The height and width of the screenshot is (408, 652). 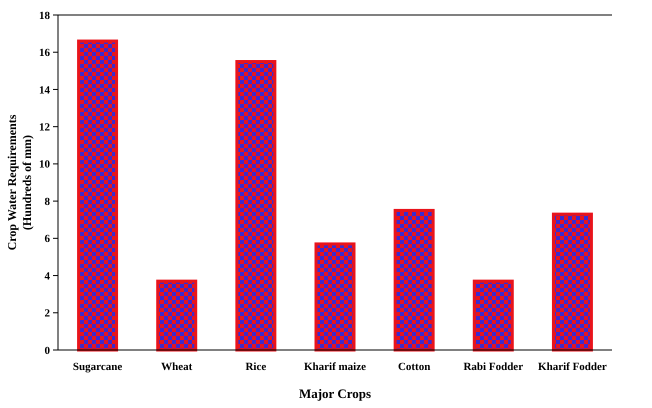 I want to click on x-tick-label: Kharif maize, so click(x=335, y=367).